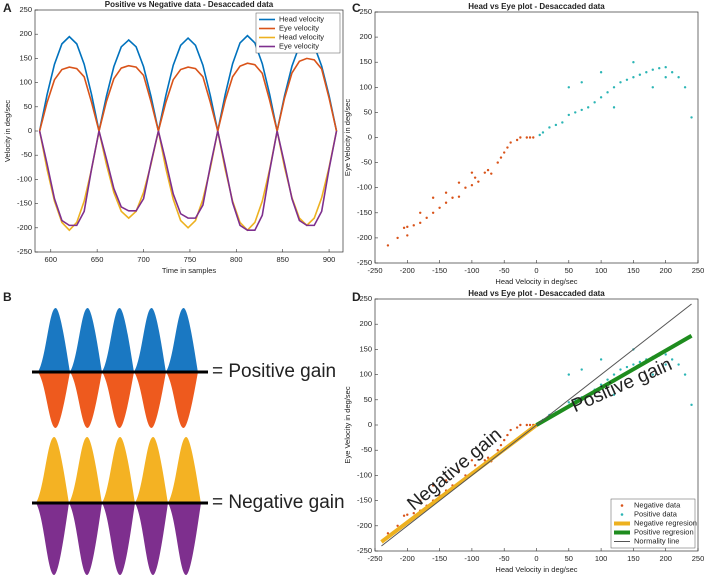  Describe the element at coordinates (188, 83) in the screenshot. I see `series-line` at that location.